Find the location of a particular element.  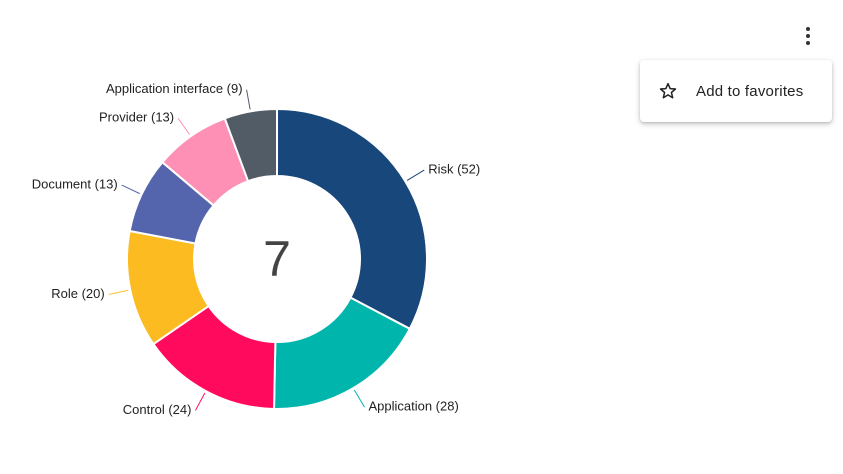

leader-line-control is located at coordinates (200, 401).